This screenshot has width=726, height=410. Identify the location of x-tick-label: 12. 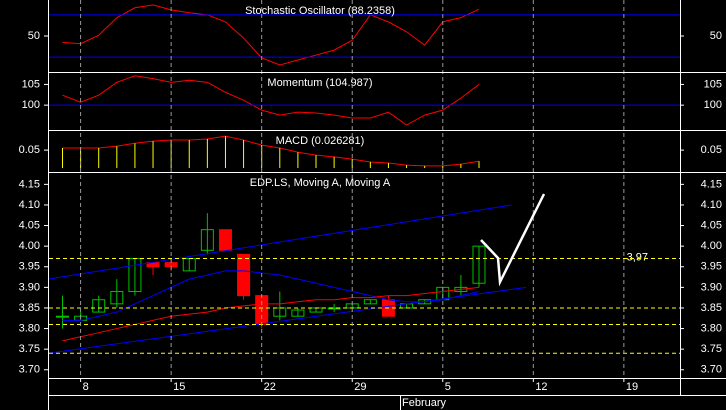
(541, 387).